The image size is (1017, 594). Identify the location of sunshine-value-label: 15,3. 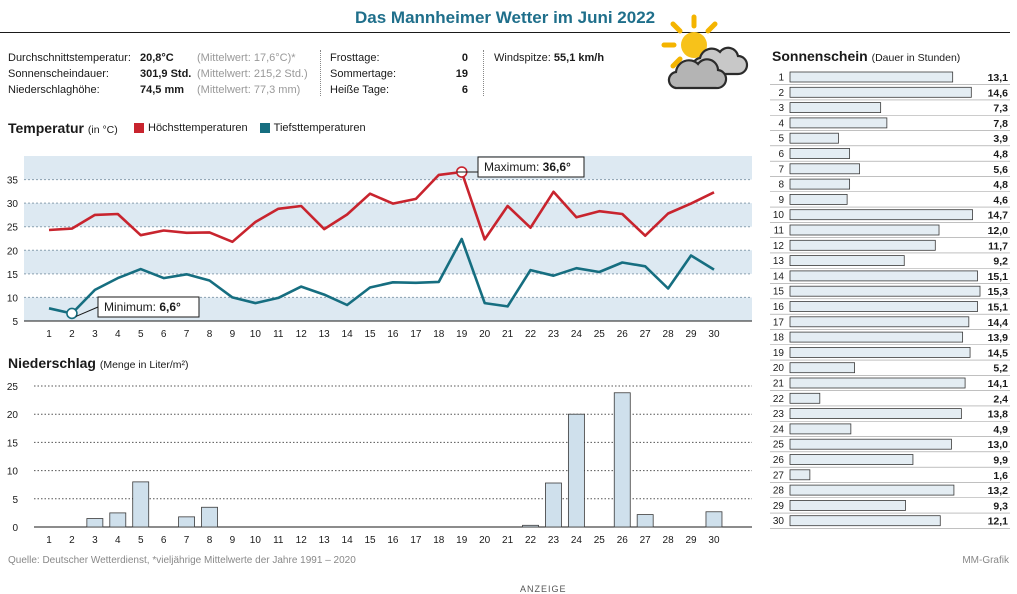
(998, 292).